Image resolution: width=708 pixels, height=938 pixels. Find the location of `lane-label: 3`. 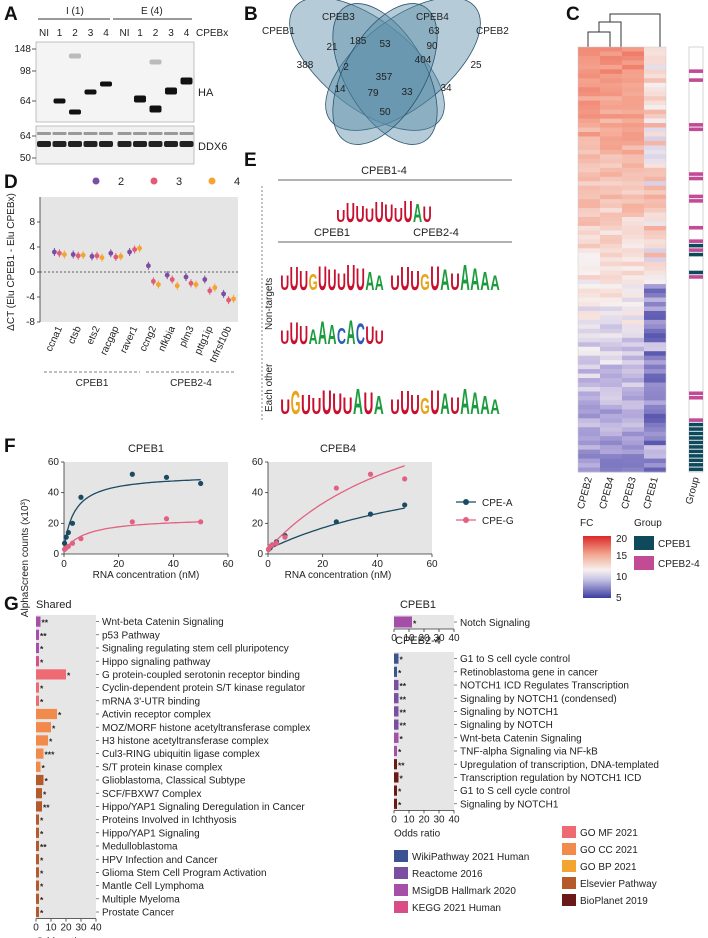

lane-label: 3 is located at coordinates (91, 33).